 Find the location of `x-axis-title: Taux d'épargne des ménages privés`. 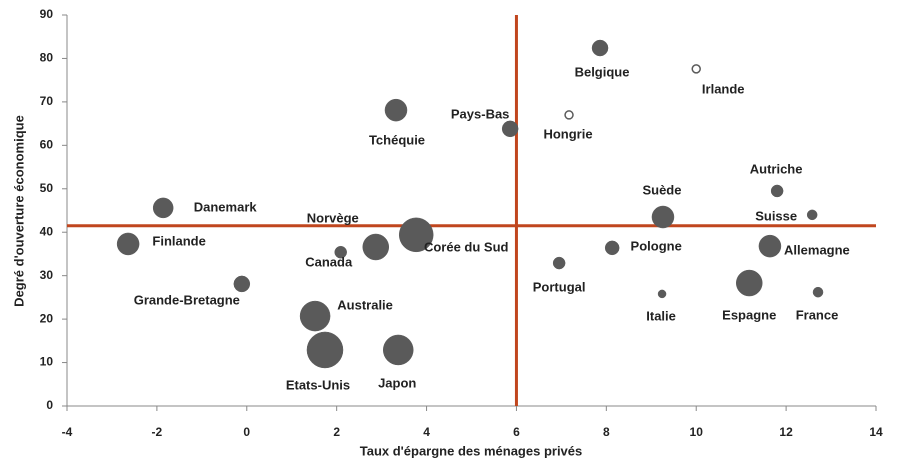

x-axis-title: Taux d'épargne des ménages privés is located at coordinates (471, 450).